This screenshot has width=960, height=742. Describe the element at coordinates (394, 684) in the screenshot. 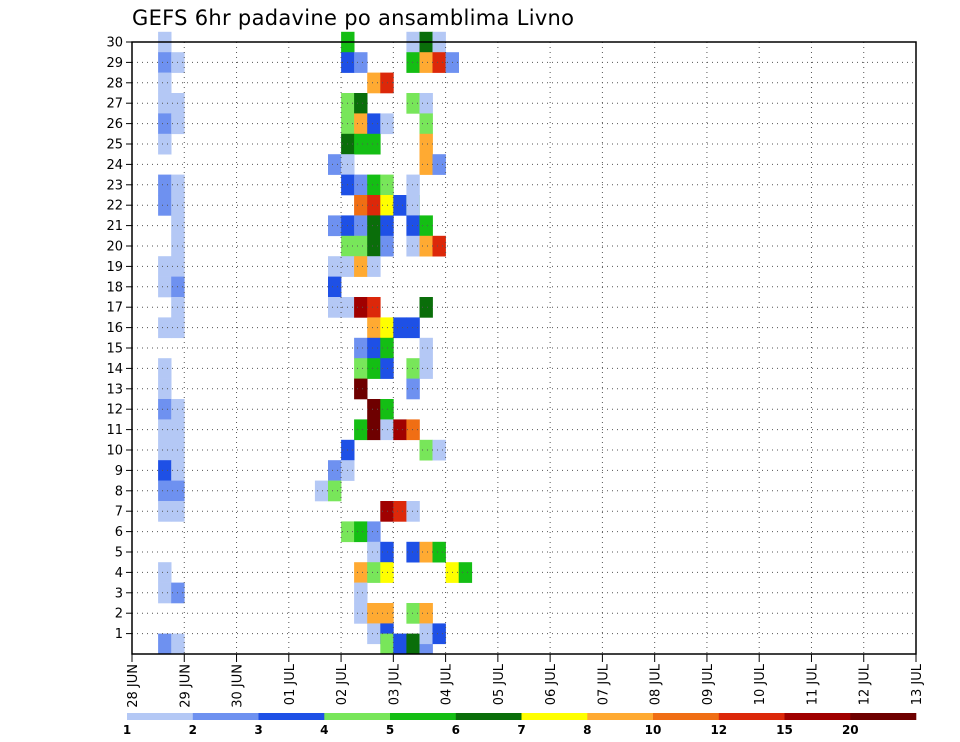

I see `x-tick-label: 03 JUL` at that location.